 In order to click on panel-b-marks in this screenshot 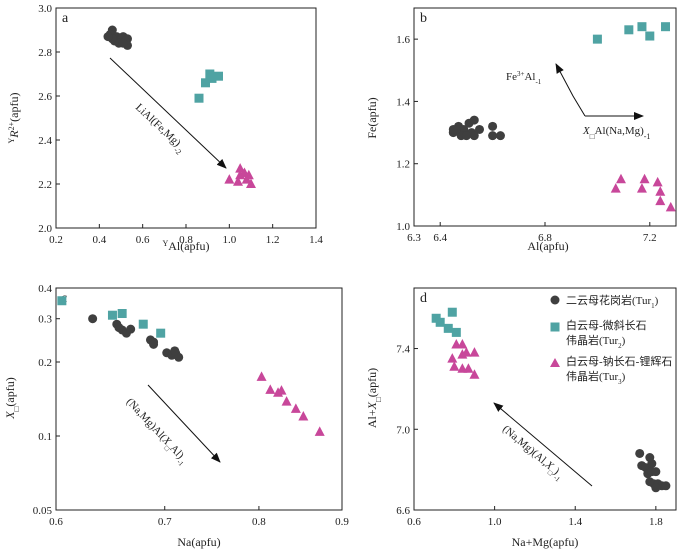, I will do `click(562, 117)`.